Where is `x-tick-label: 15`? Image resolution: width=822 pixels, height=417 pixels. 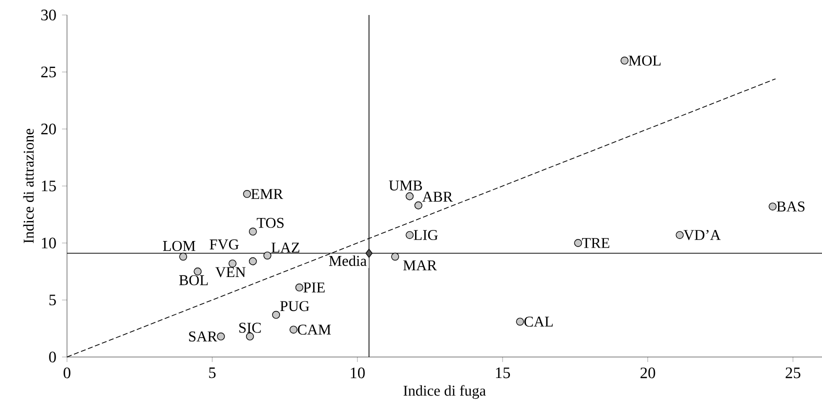
x-tick-label: 15 is located at coordinates (503, 373).